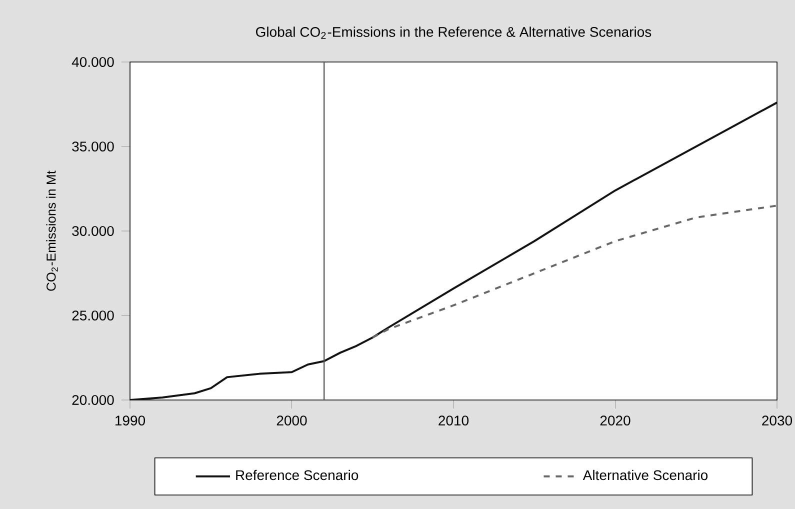 Image resolution: width=795 pixels, height=509 pixels. What do you see at coordinates (291, 421) in the screenshot?
I see `x-tick-label: 2000` at bounding box center [291, 421].